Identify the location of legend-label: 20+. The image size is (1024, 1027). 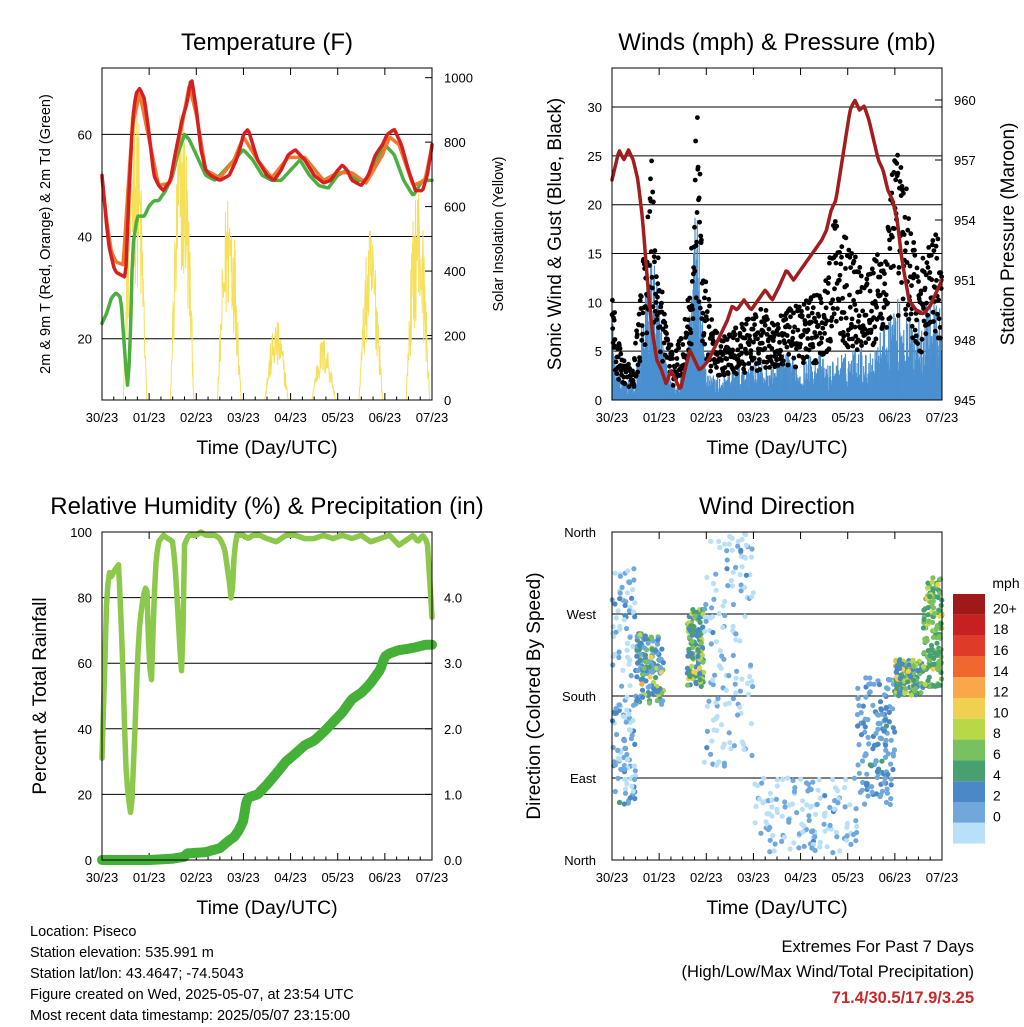
(1005, 608).